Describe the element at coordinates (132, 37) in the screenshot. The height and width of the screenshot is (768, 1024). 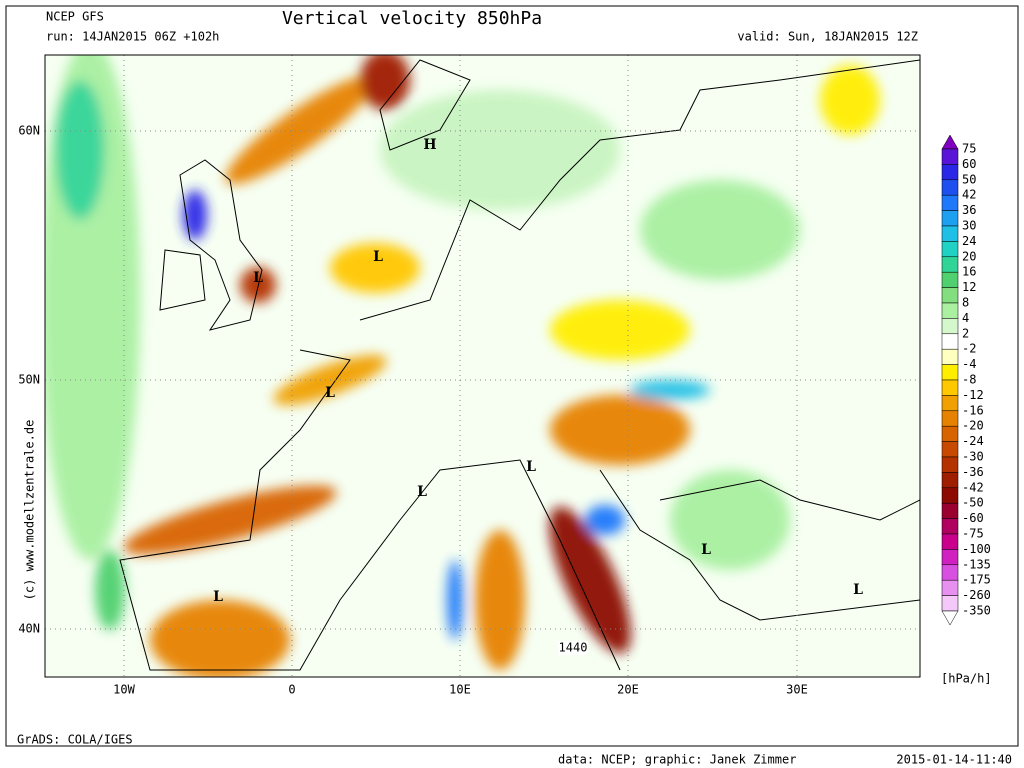
I see `run: run: 14JAN2015 06Z +102h` at that location.